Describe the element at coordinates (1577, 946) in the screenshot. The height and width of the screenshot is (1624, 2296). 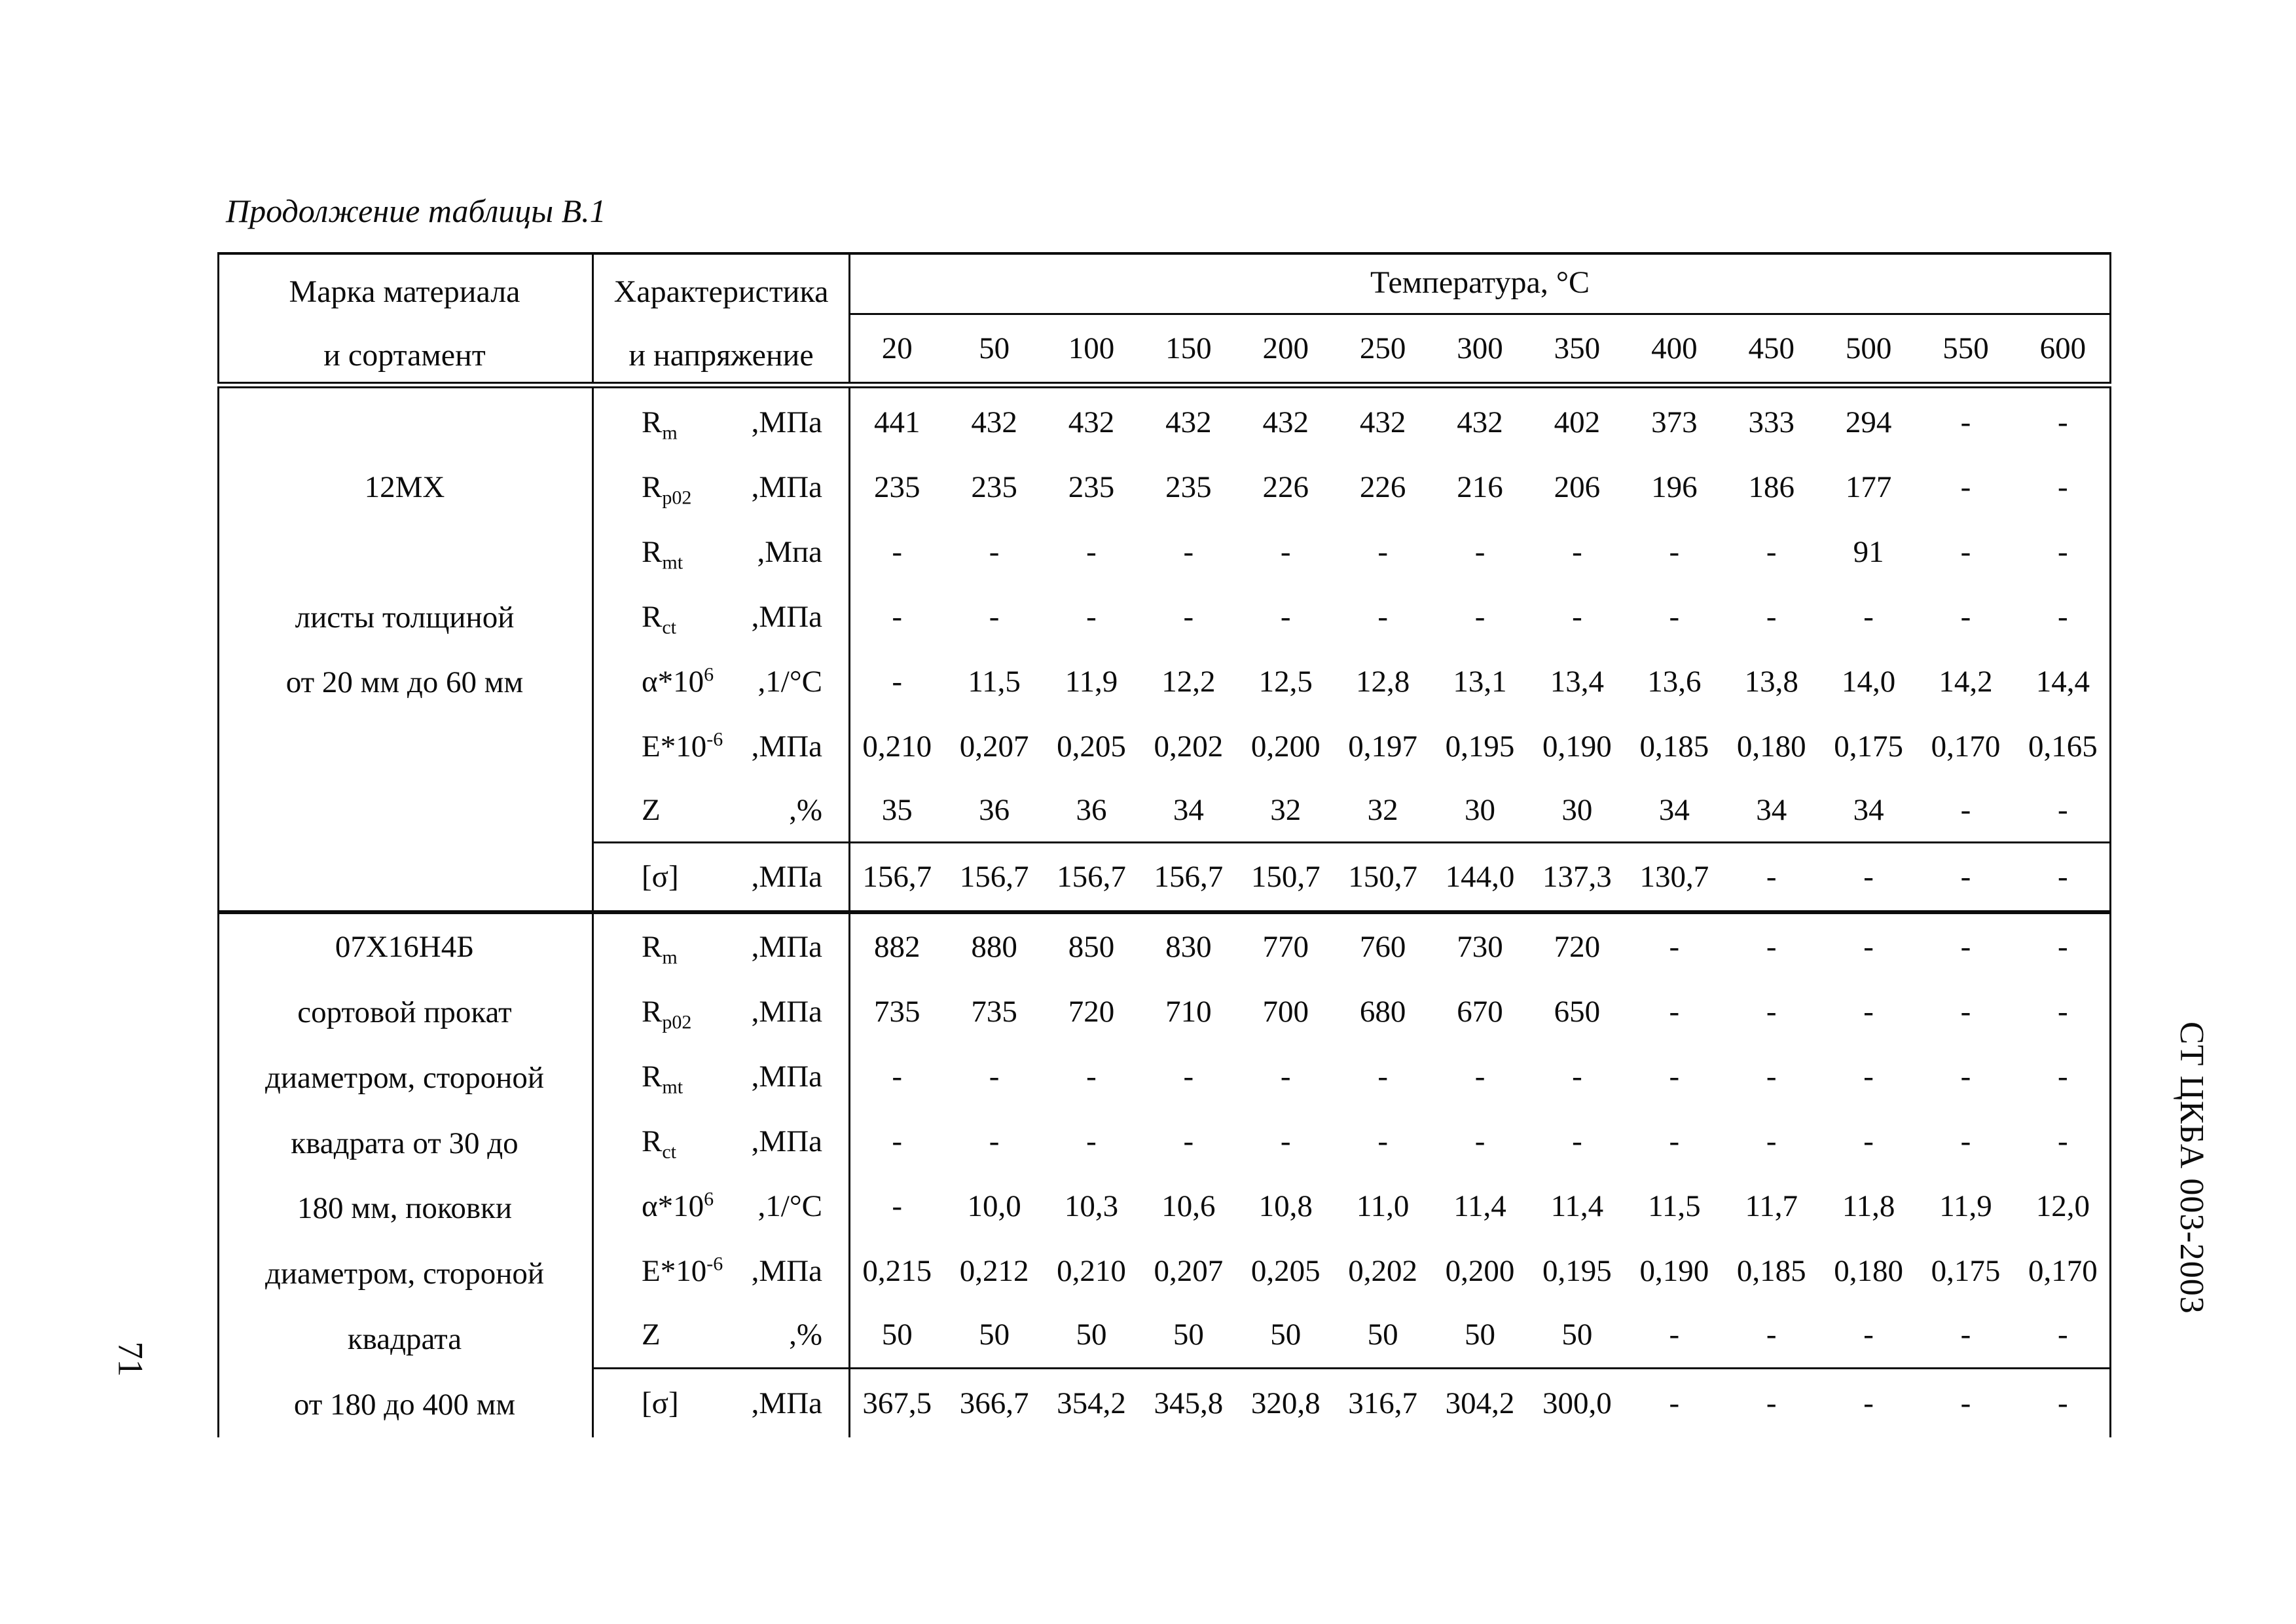
I see `data-cell: 720` at that location.